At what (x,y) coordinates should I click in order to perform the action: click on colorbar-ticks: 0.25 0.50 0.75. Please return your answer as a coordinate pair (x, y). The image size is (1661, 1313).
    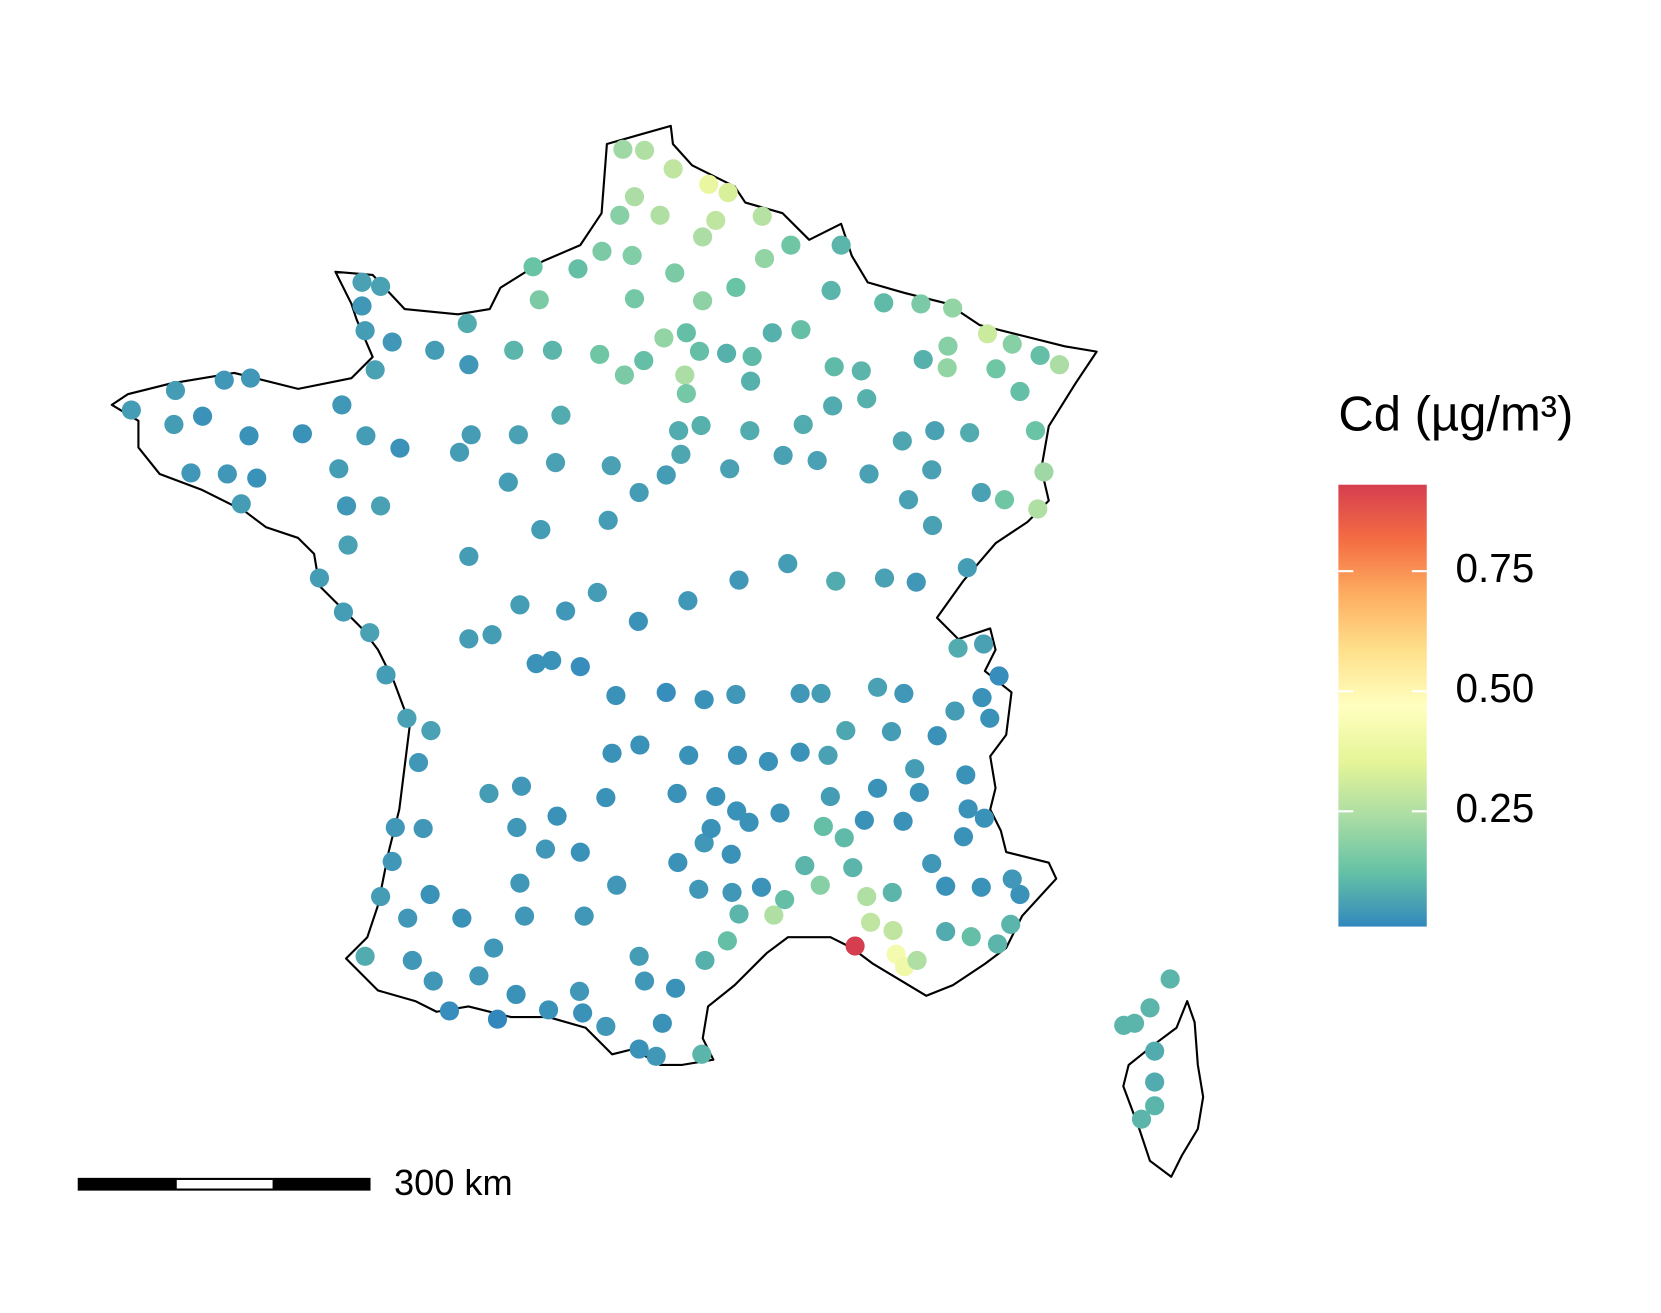
    Looking at the image, I should click on (1436, 688).